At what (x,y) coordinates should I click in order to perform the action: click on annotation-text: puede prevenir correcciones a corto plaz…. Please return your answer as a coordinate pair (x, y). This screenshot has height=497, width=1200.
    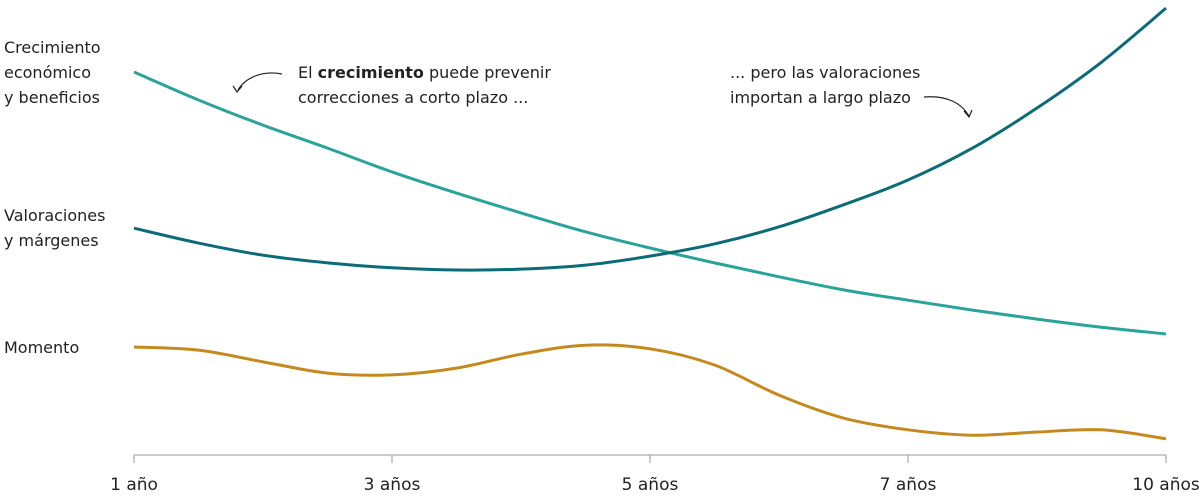
    Looking at the image, I should click on (424, 85).